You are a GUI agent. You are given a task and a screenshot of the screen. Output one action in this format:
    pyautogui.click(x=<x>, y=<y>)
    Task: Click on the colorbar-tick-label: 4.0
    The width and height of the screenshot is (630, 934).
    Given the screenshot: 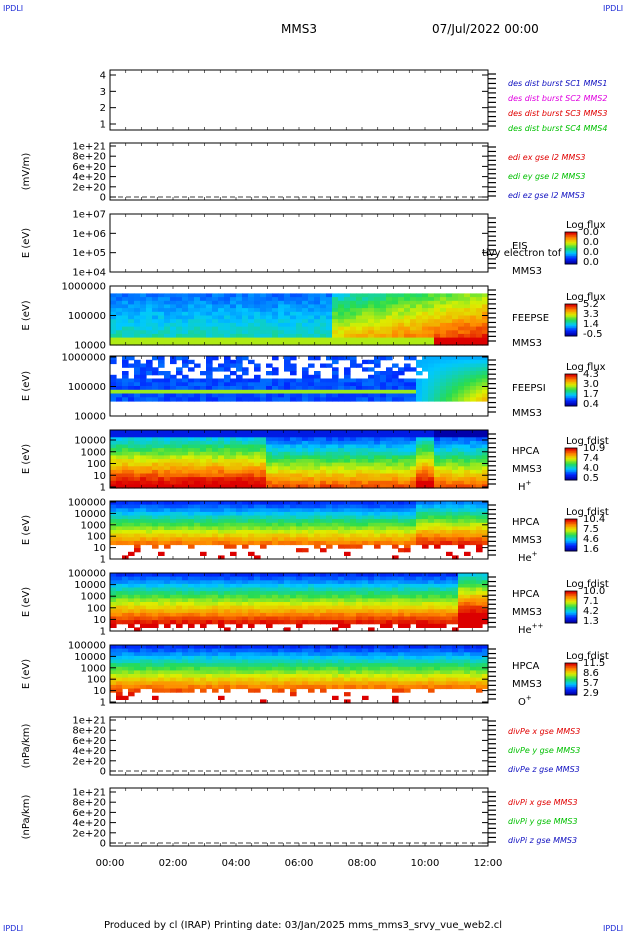 What is the action you would take?
    pyautogui.click(x=591, y=468)
    